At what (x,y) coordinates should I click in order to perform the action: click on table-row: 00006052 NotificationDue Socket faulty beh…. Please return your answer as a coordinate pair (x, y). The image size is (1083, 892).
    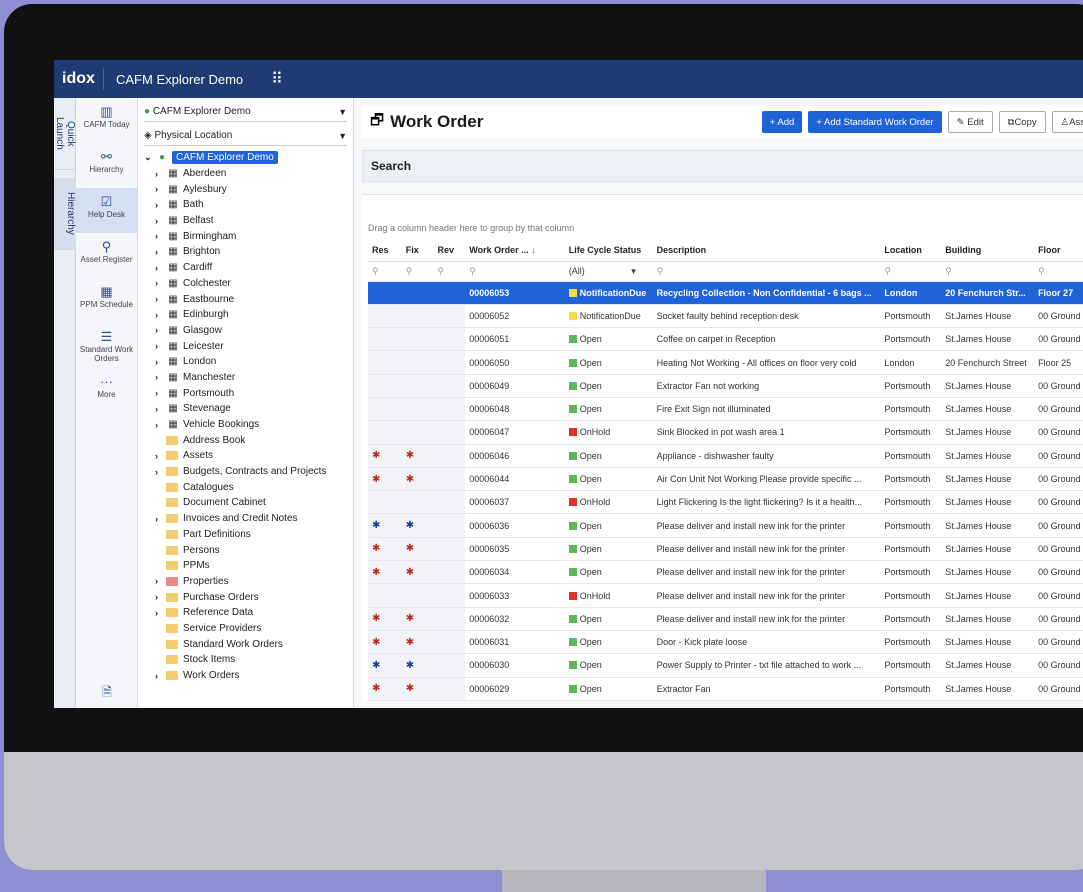
    Looking at the image, I should click on (725, 316).